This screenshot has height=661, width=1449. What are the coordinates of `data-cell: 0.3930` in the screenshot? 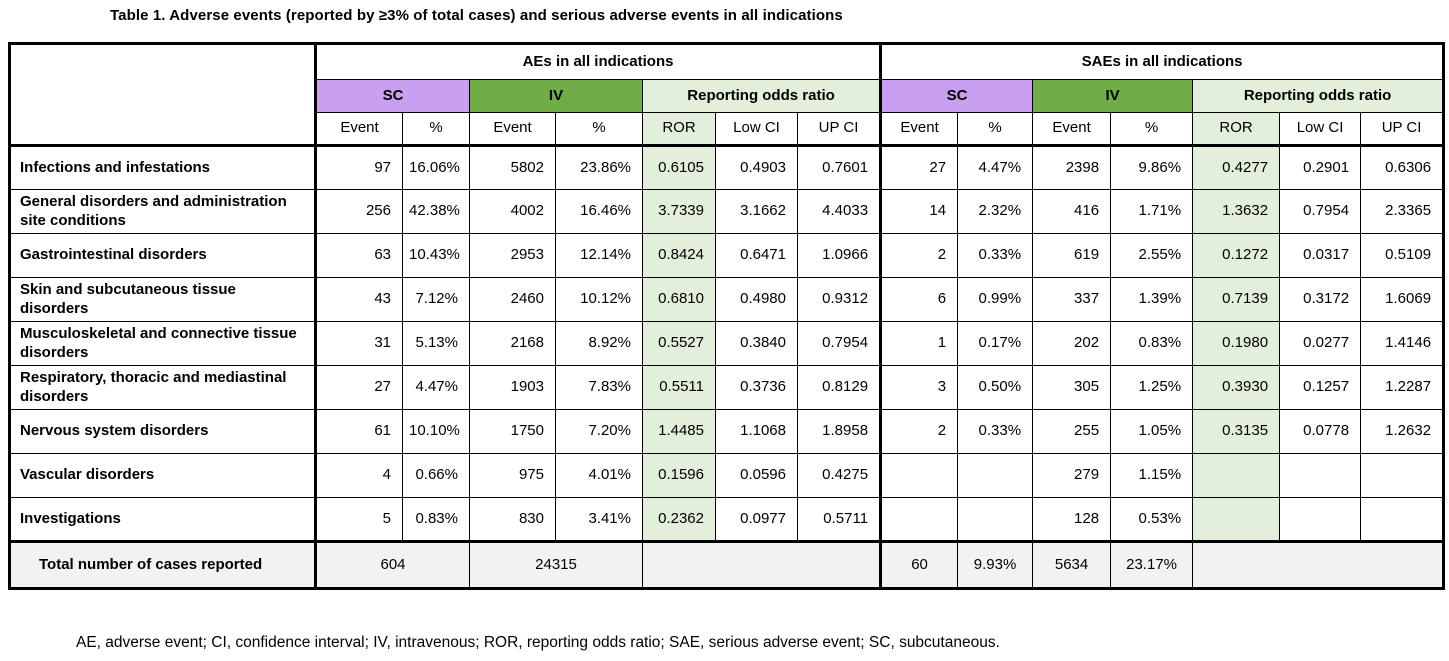 It's located at (1236, 387).